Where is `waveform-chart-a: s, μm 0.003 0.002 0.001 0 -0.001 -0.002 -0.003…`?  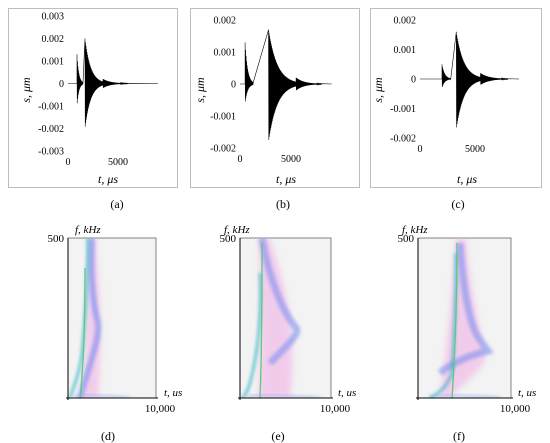
waveform-chart-a: s, μm 0.003 0.002 0.001 0 -0.001 -0.002 -0.003… is located at coordinates (89, 99).